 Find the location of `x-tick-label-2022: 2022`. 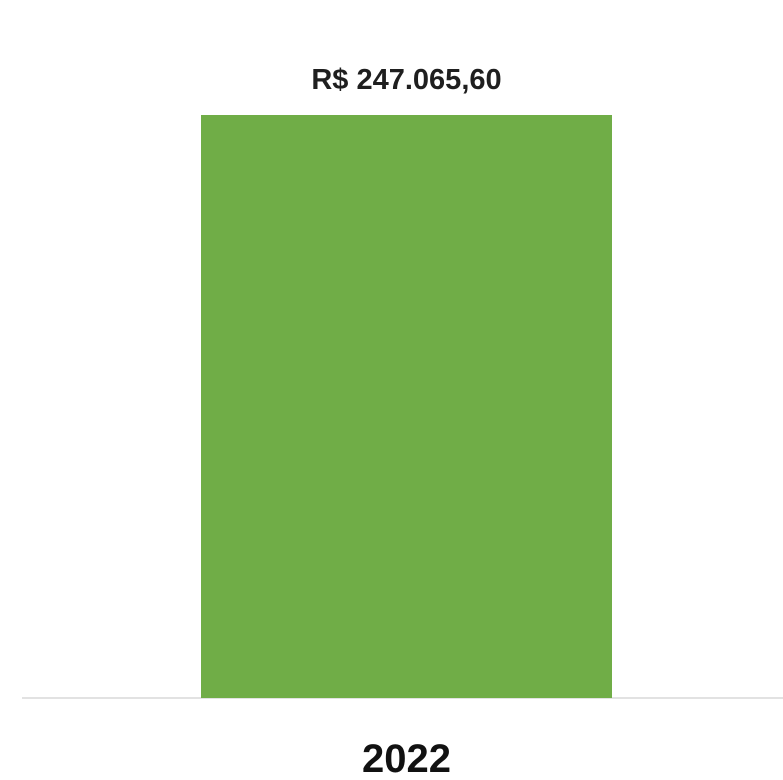

x-tick-label-2022: 2022 is located at coordinates (406, 758).